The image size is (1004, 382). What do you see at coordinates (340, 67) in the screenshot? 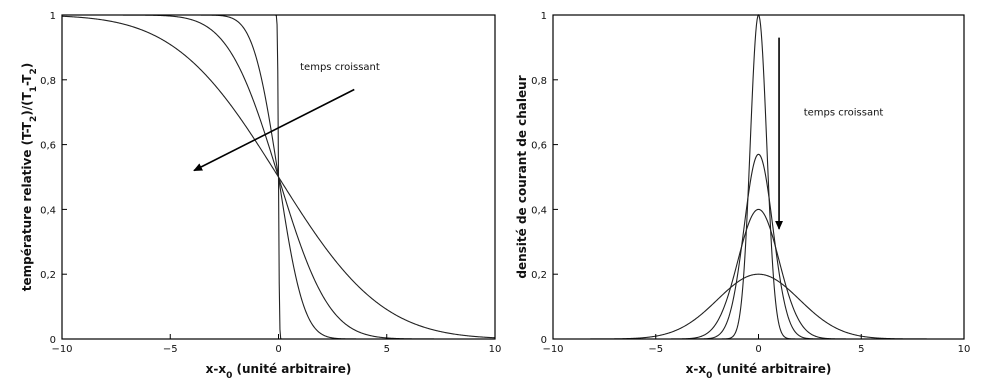
I see `temperature-annotation: temps croissant` at bounding box center [340, 67].